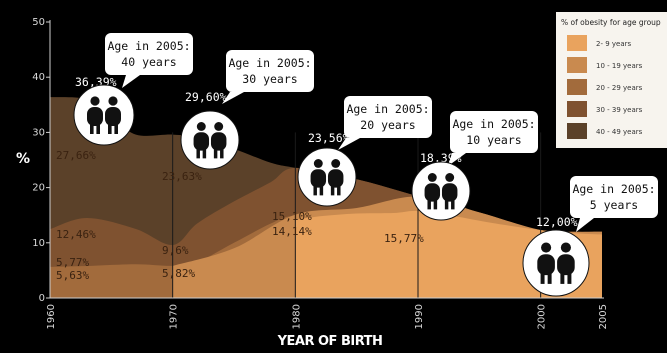  Describe the element at coordinates (329, 138) in the screenshot. I see `callout-value: 23,56%` at that location.